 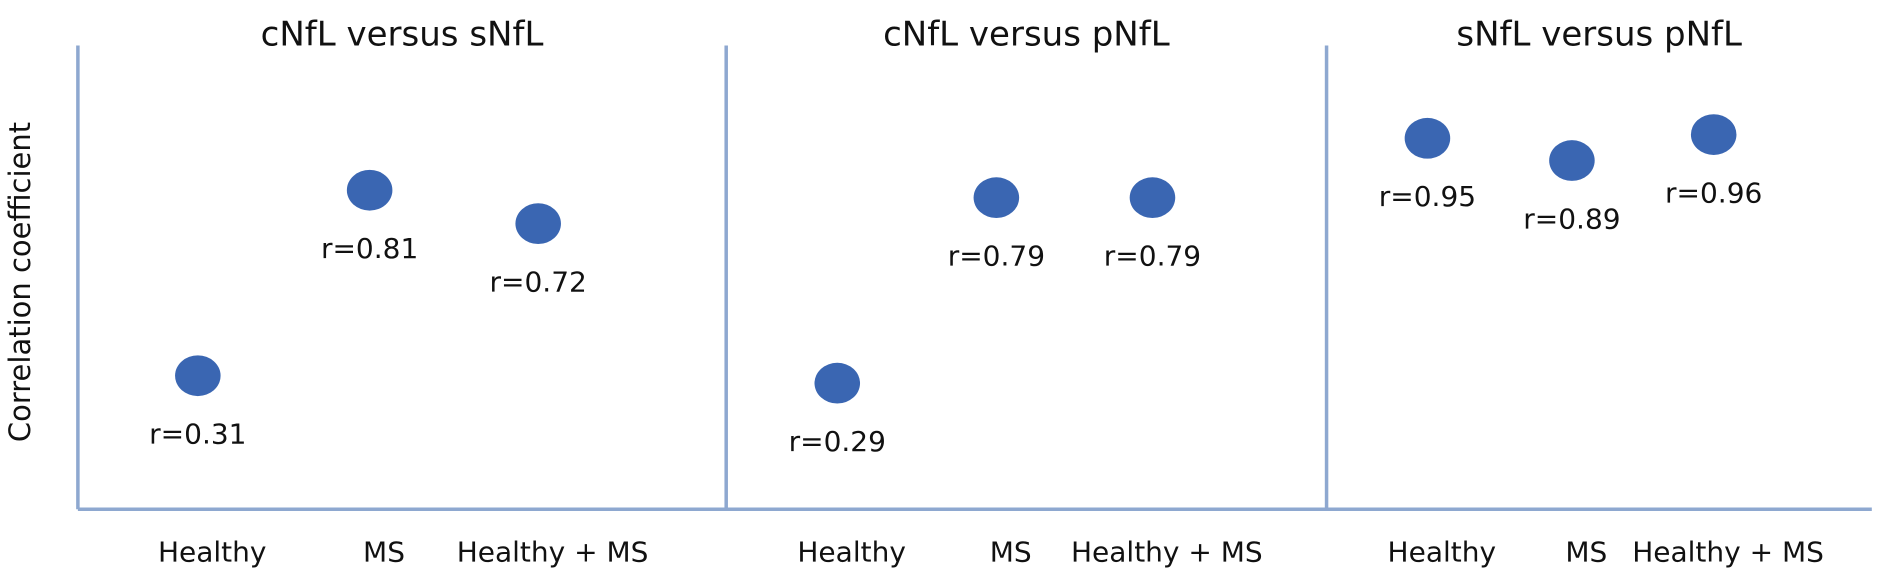 What do you see at coordinates (197, 434) in the screenshot?
I see `value-label: r=0.31` at bounding box center [197, 434].